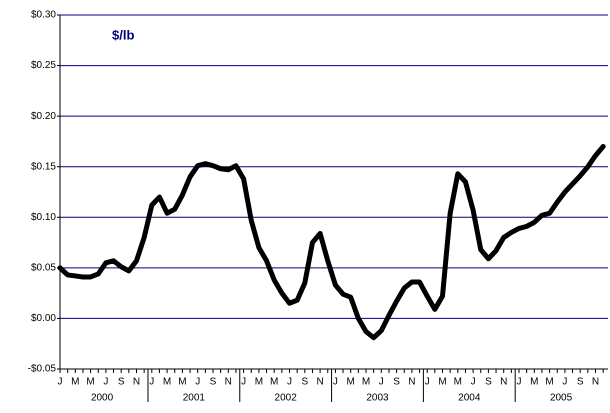 This screenshot has width=610, height=413. Describe the element at coordinates (561, 398) in the screenshot. I see `year-label: 2005` at that location.